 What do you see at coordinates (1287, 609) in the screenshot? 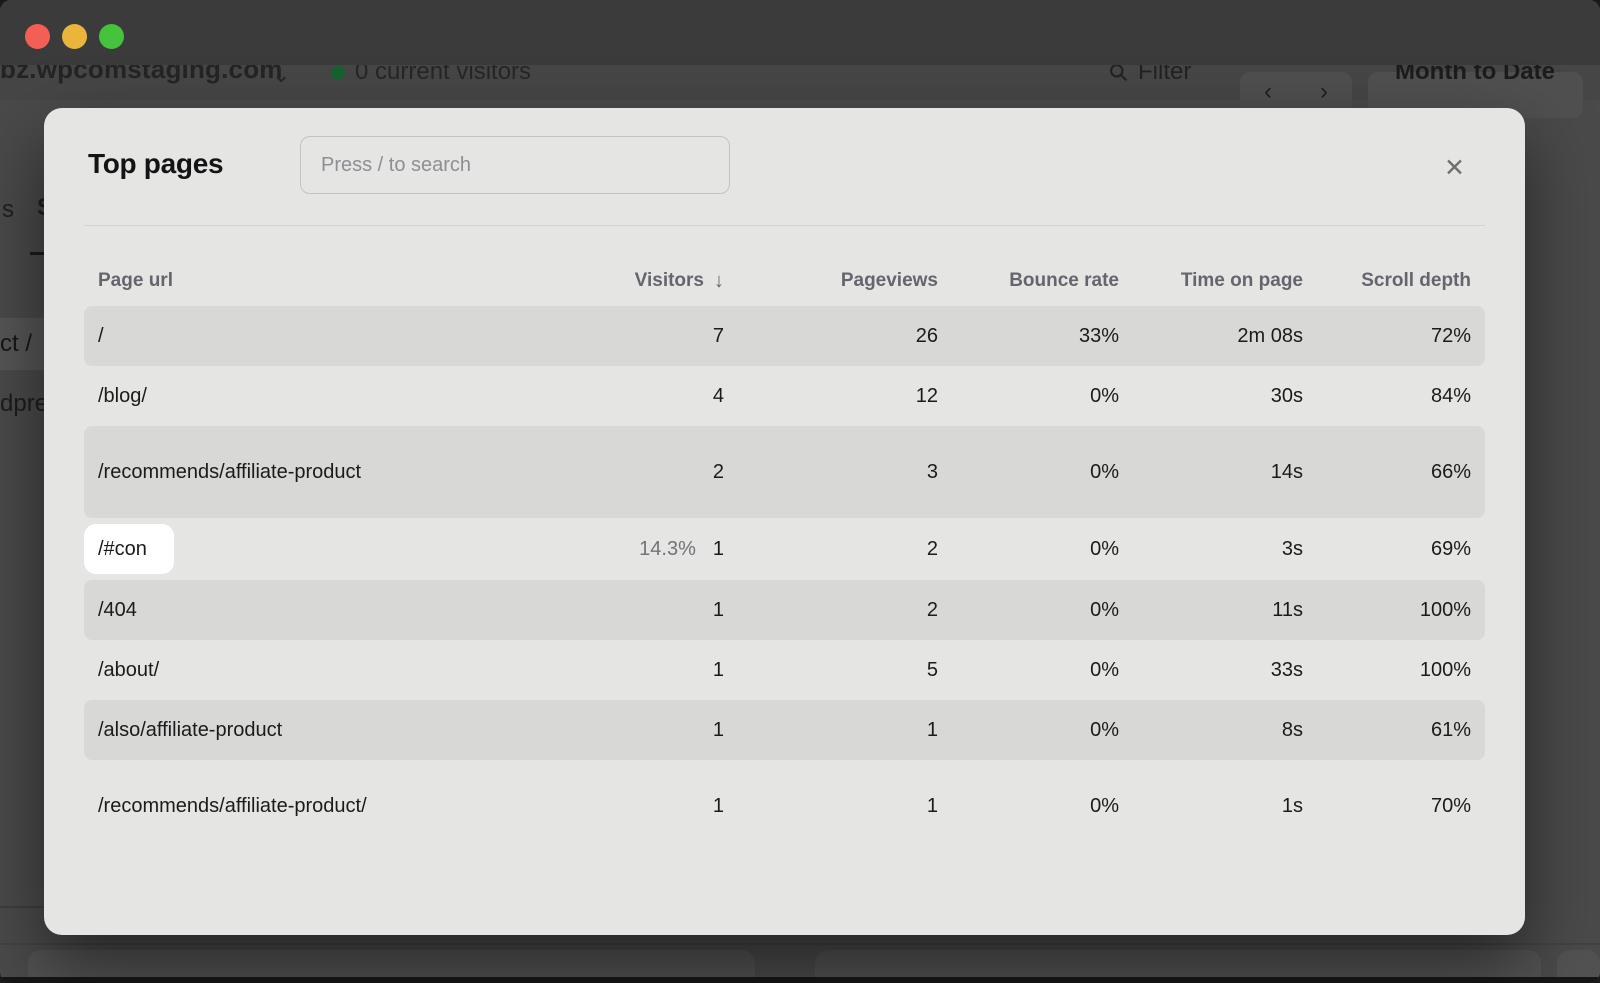
I see `time-on-page-value: 11s` at bounding box center [1287, 609].